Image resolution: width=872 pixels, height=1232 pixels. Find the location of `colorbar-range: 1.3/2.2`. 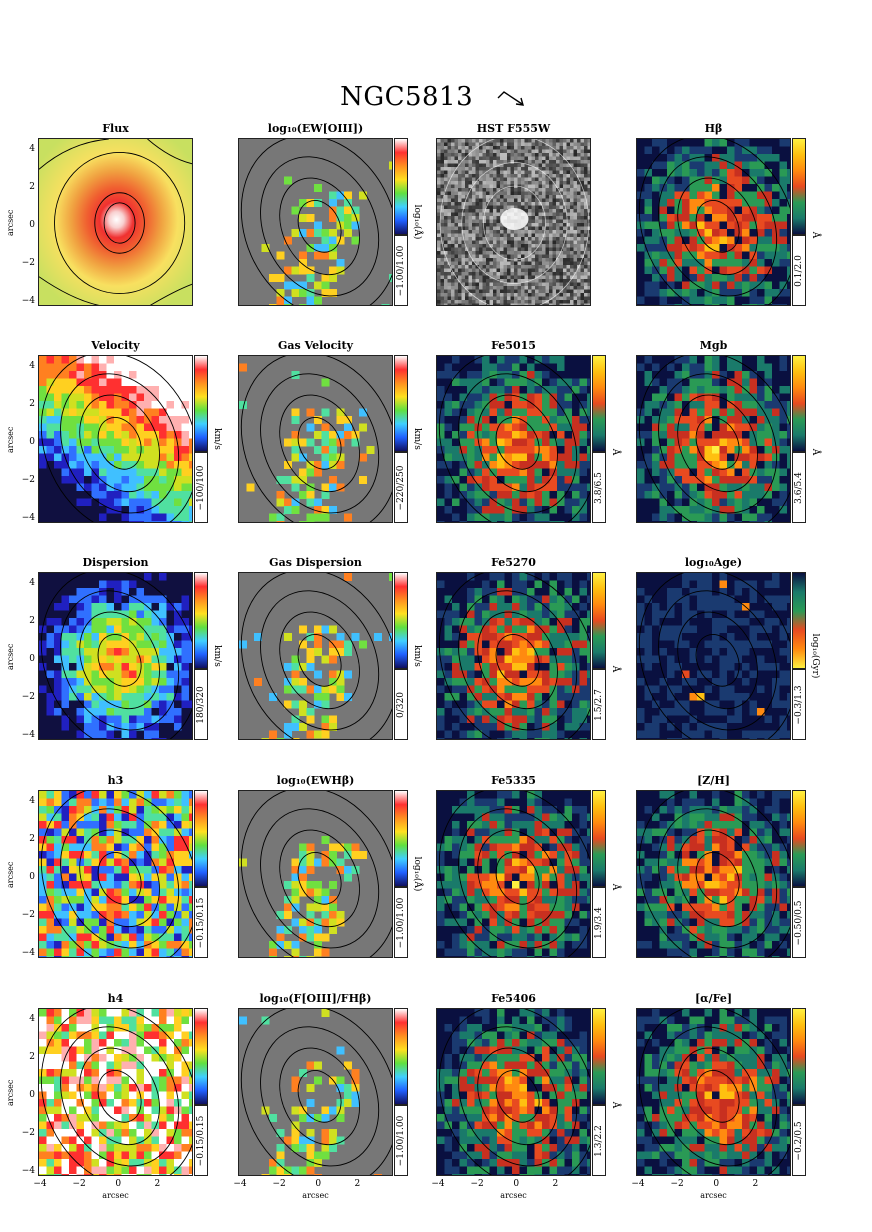

colorbar-range: 1.3/2.2 is located at coordinates (599, 1140).